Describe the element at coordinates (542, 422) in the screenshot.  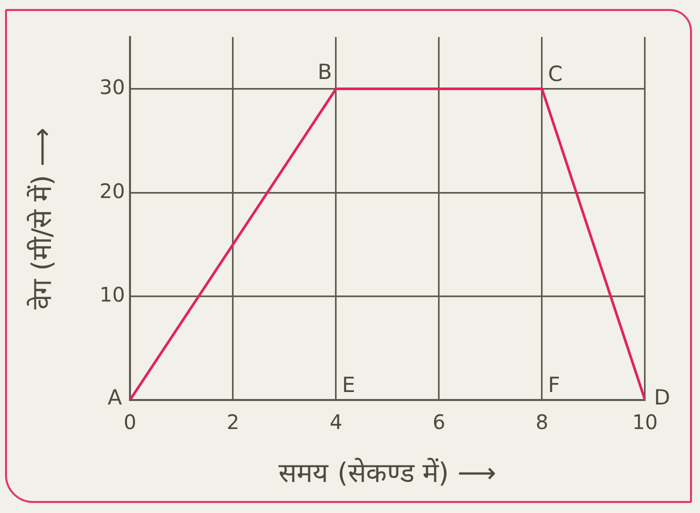
I see `x-tick-label: 8` at that location.